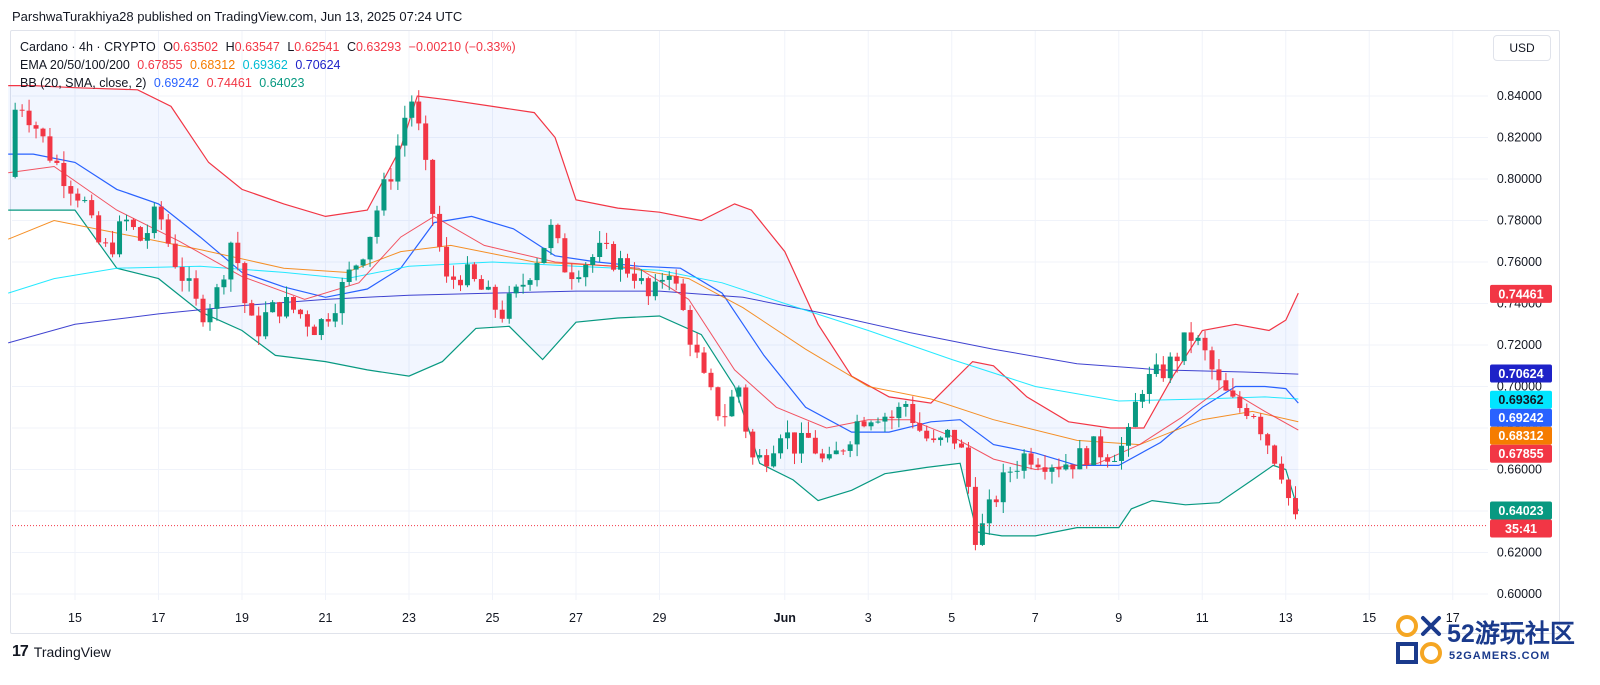 This screenshot has height=685, width=1600. Describe the element at coordinates (785, 618) in the screenshot. I see `x-tick-label-8: Jun` at that location.